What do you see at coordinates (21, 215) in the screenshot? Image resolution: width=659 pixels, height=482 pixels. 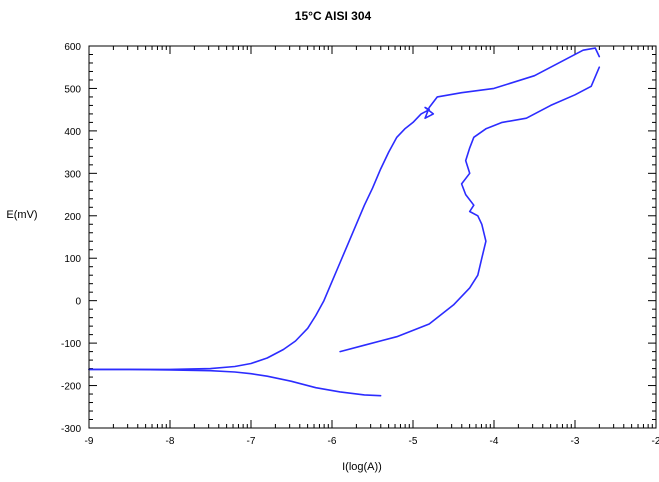 I see `y-axis-label: E(mV)` at bounding box center [21, 215].